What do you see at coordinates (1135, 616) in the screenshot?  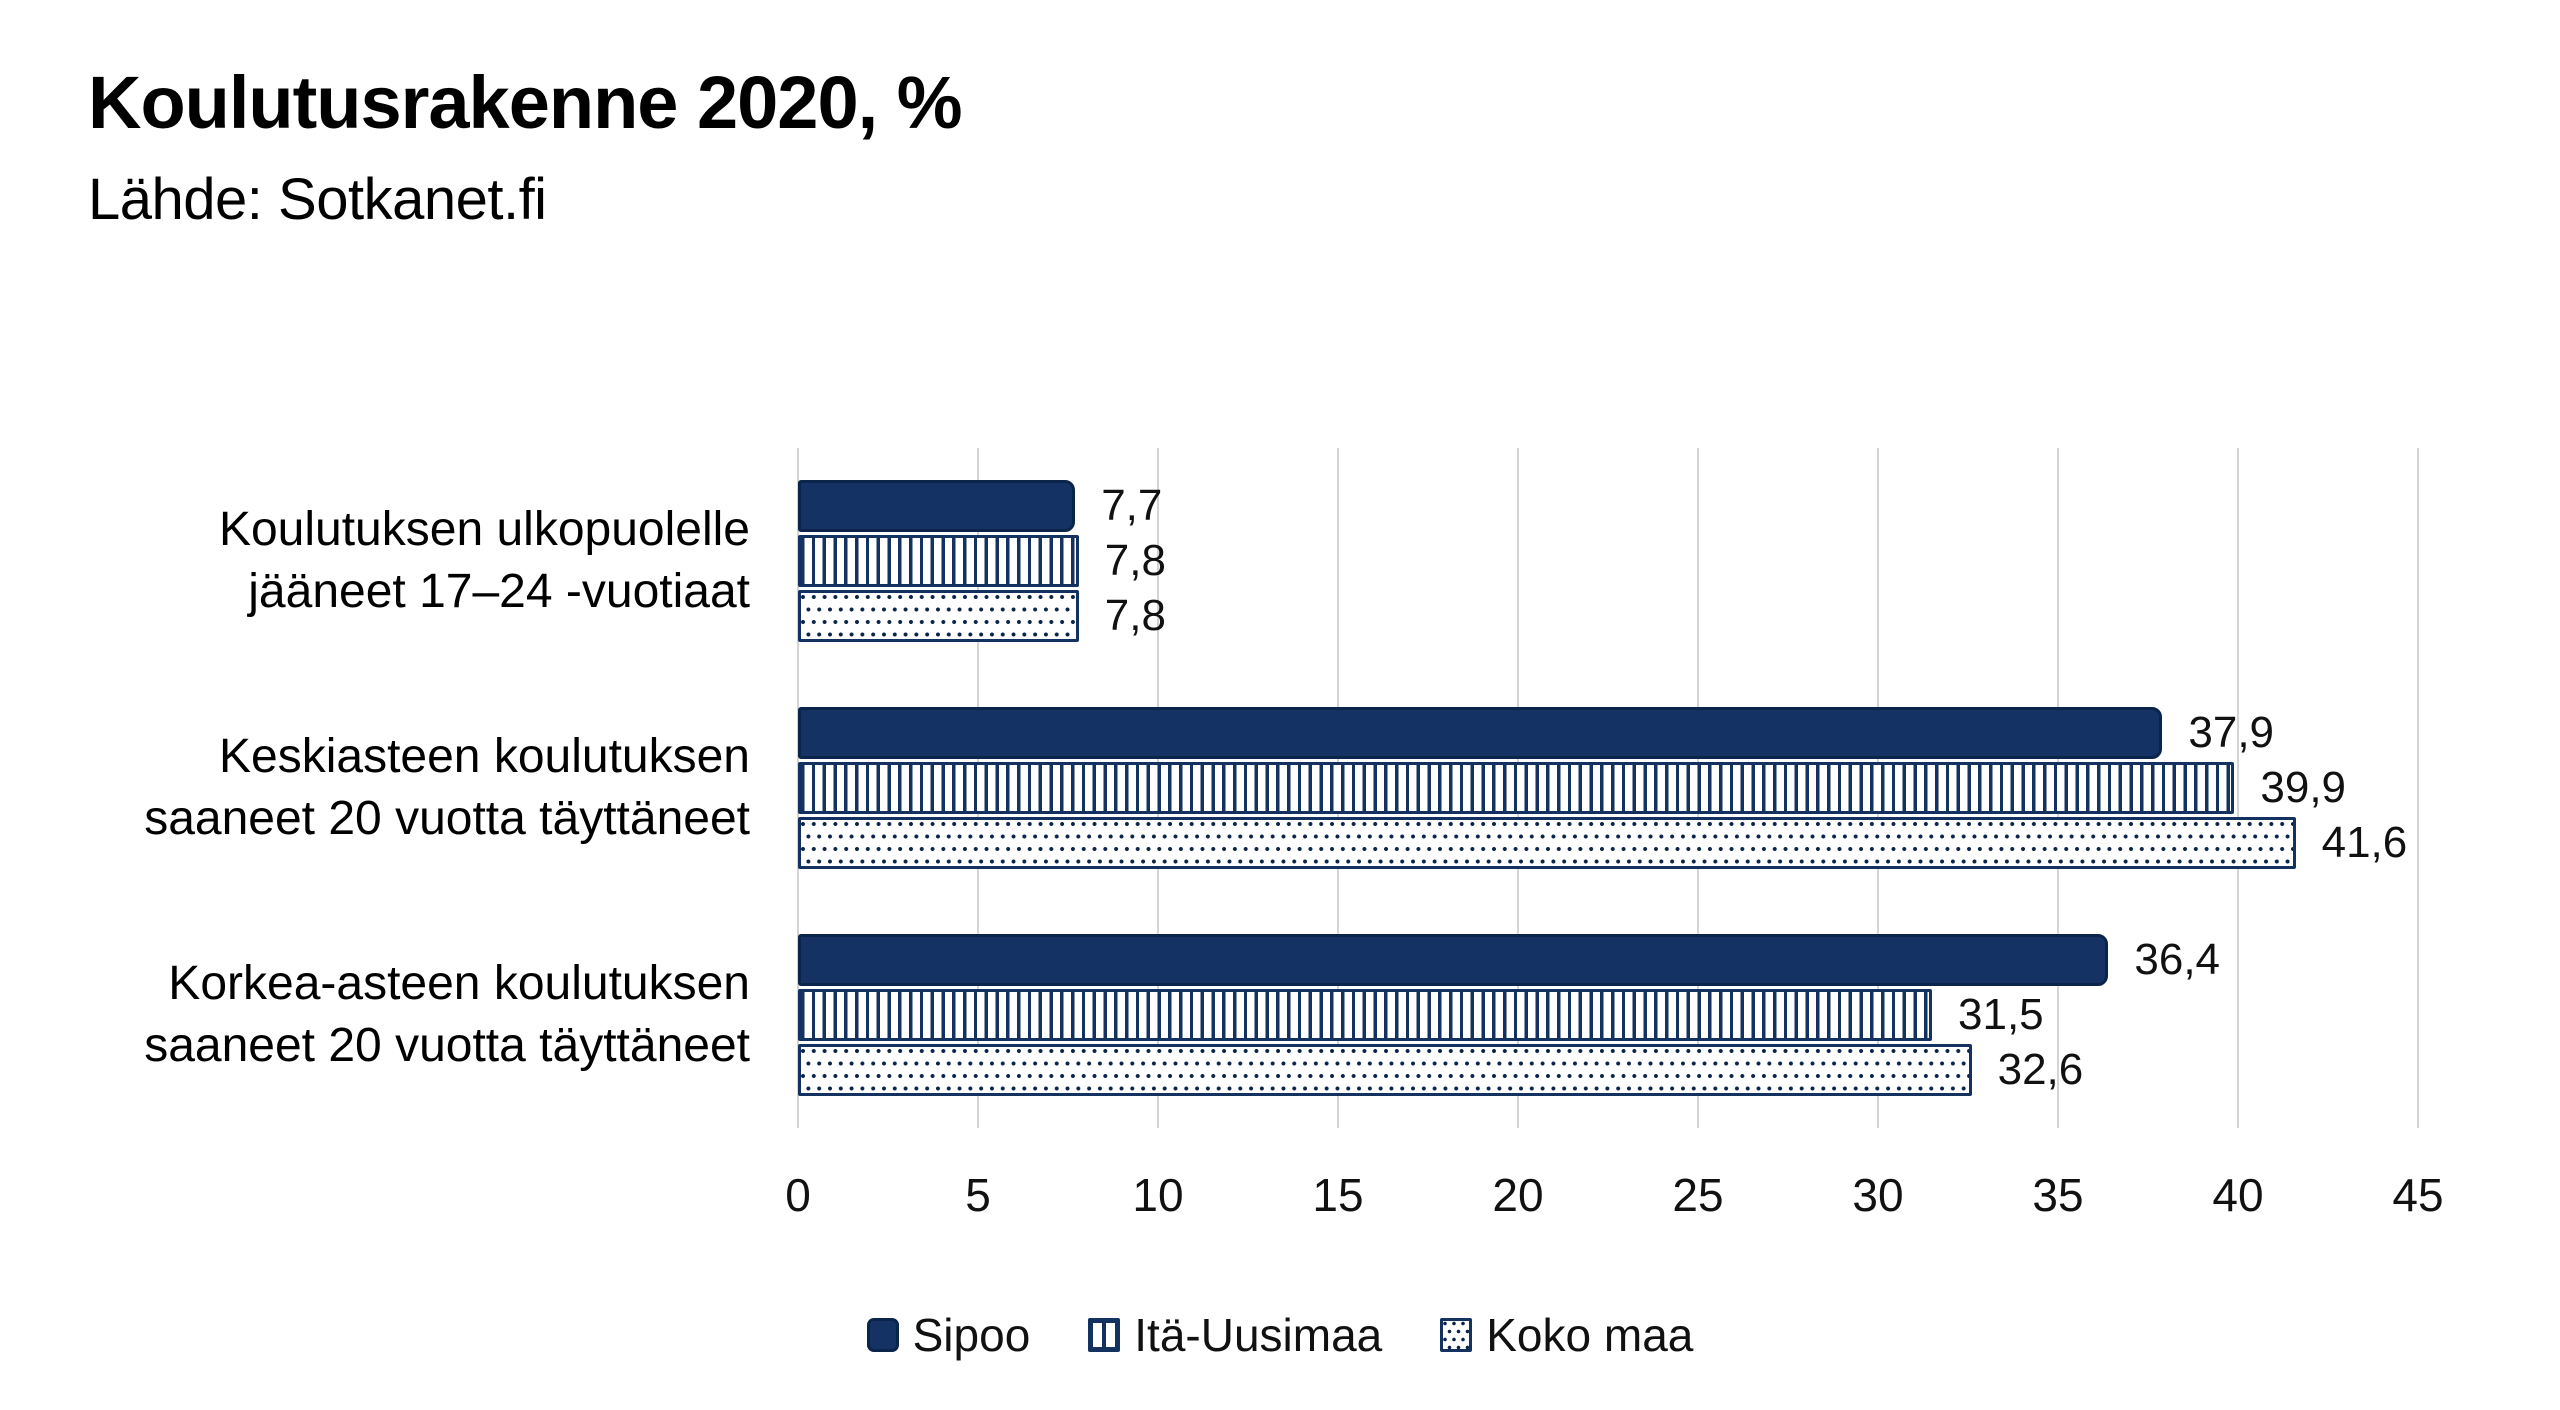 I see `value-label-koko-maa: 7,8` at bounding box center [1135, 616].